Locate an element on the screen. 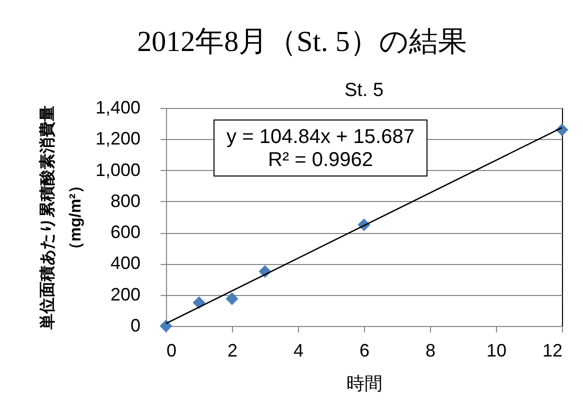  y-tick-label: 800 is located at coordinates (125, 200).